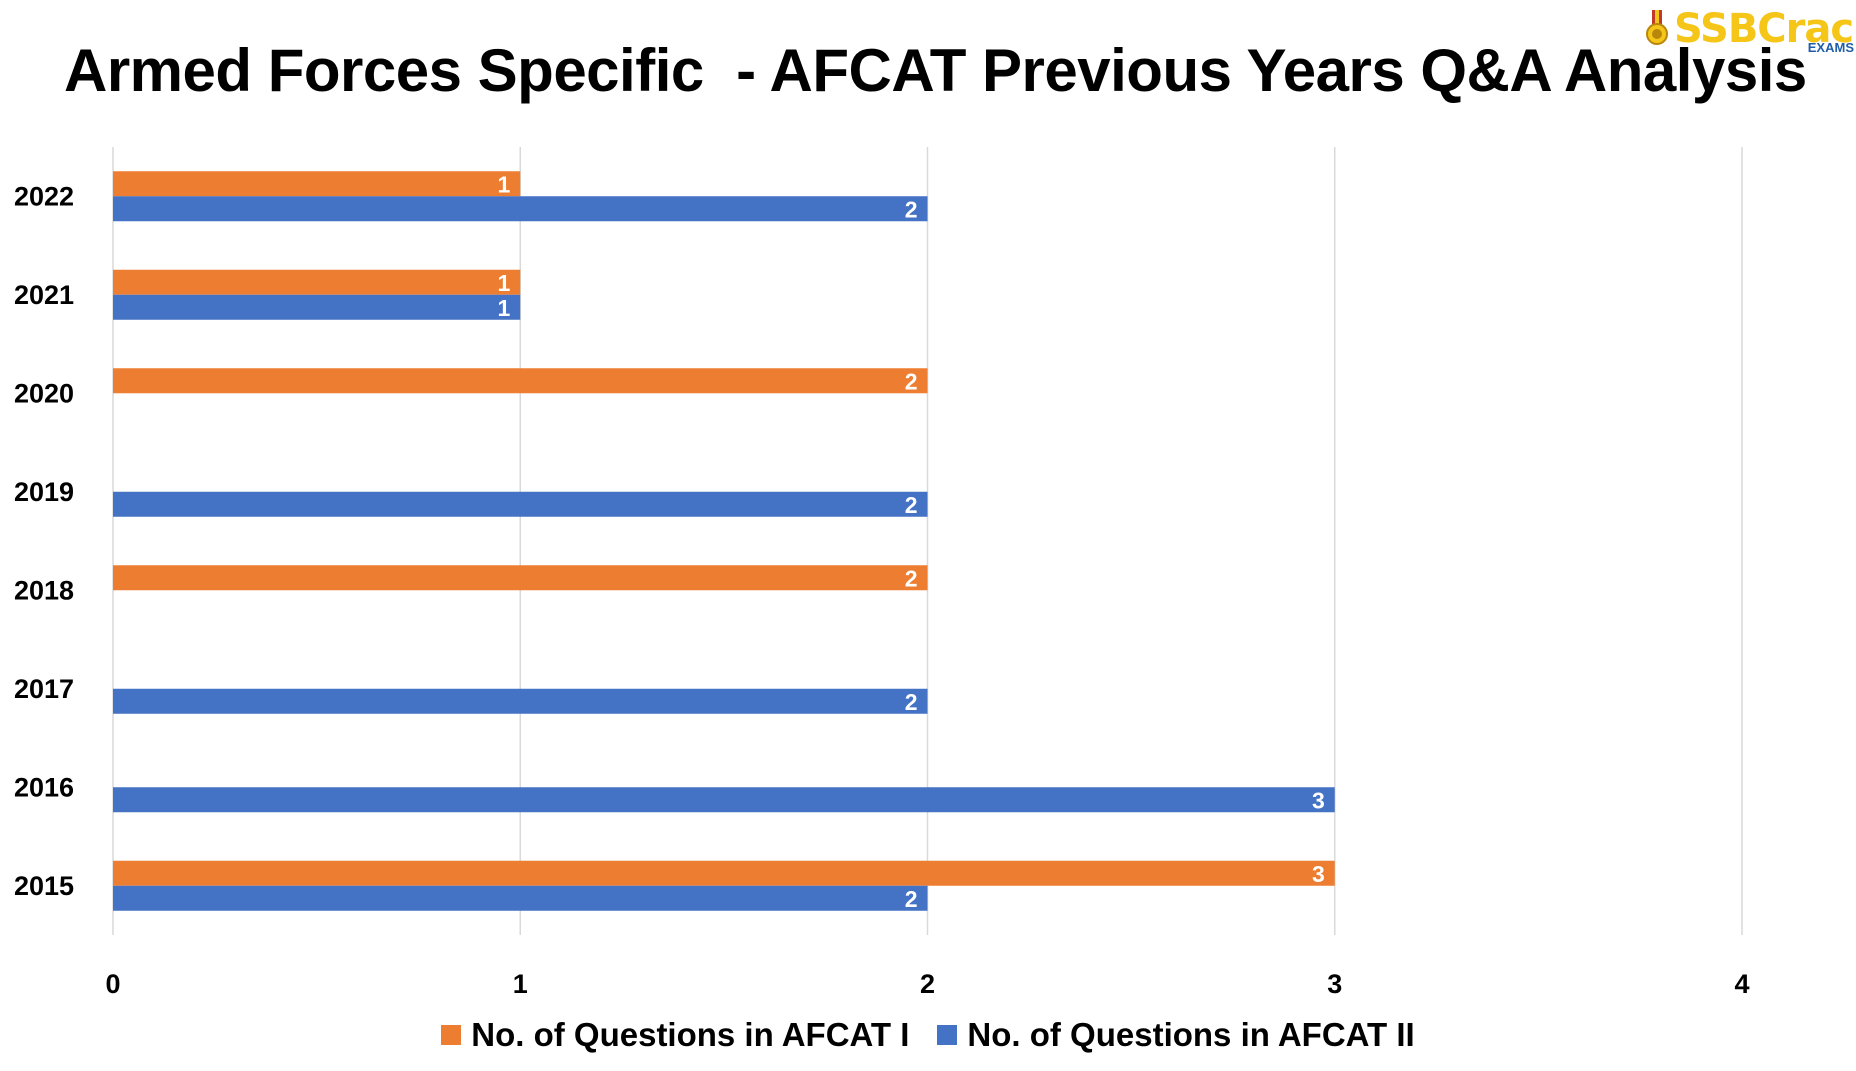 The width and height of the screenshot is (1856, 1071). What do you see at coordinates (927, 984) in the screenshot?
I see `x-tick-label: 2` at bounding box center [927, 984].